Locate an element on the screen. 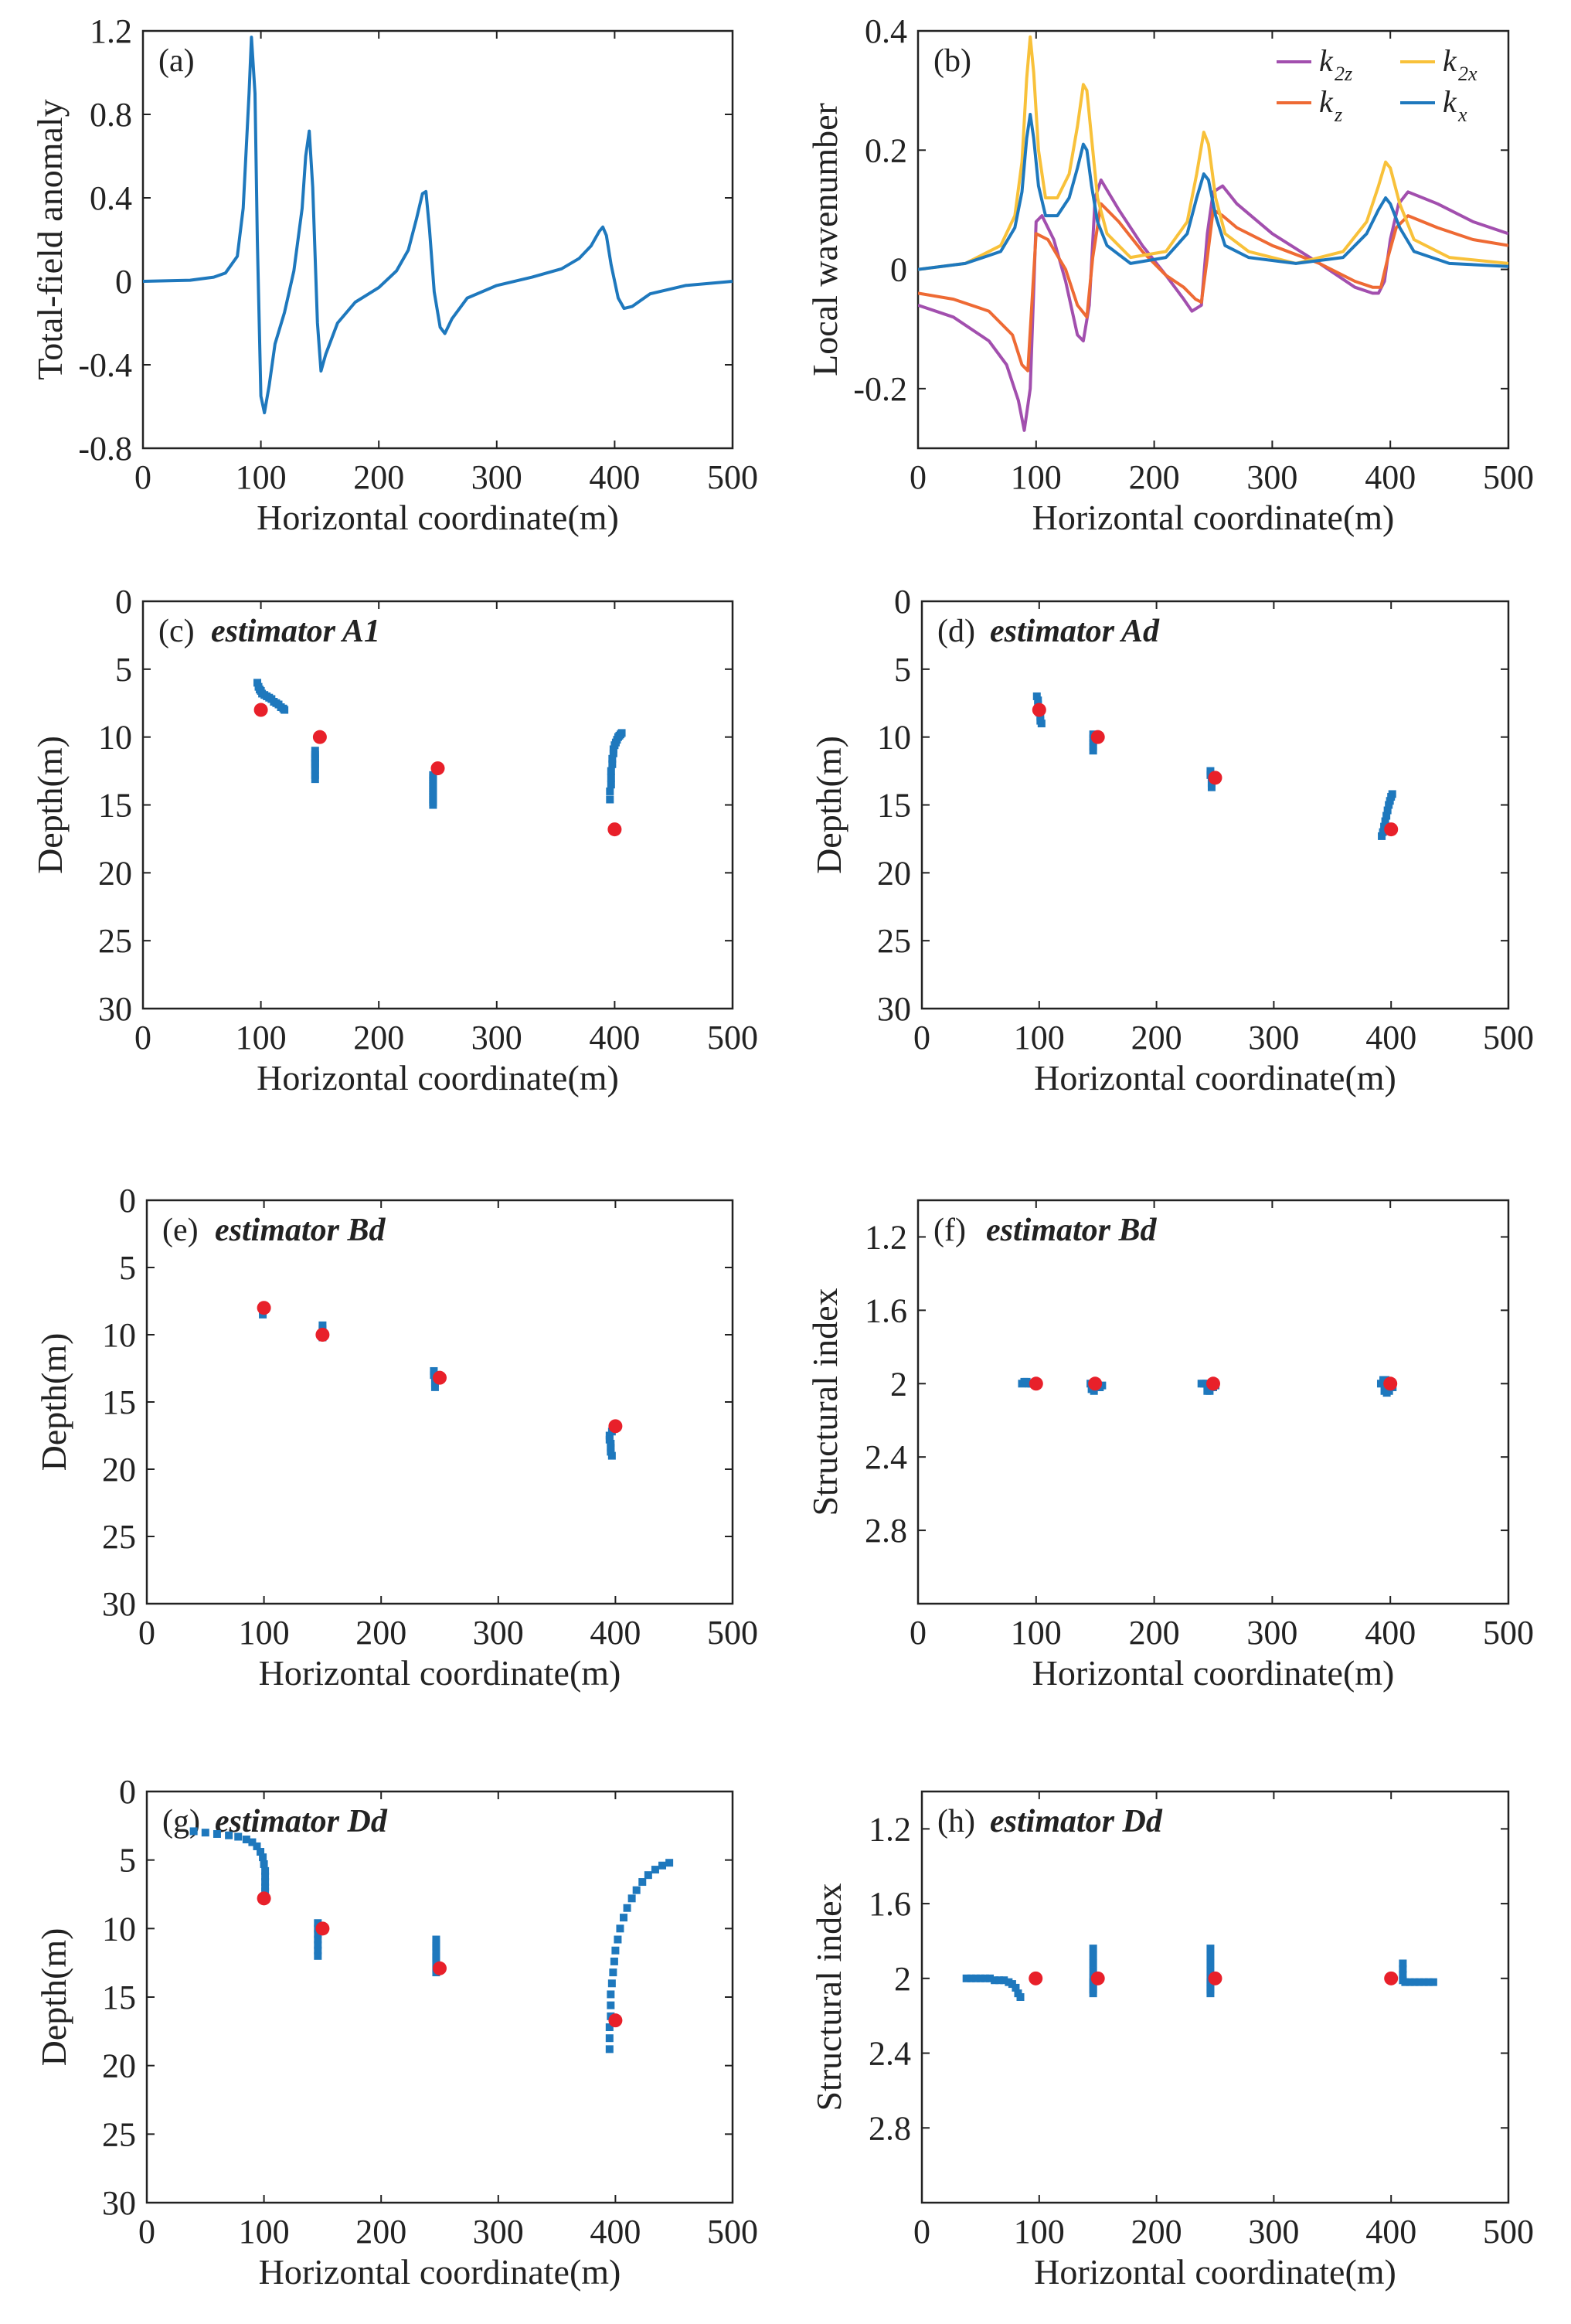  y-tick-label: 30 is located at coordinates (119, 2203).